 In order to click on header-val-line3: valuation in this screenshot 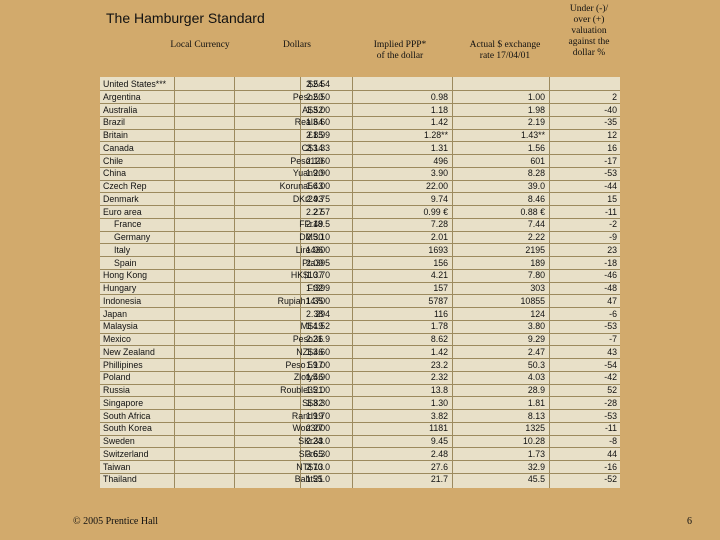, I will do `click(589, 31)`.